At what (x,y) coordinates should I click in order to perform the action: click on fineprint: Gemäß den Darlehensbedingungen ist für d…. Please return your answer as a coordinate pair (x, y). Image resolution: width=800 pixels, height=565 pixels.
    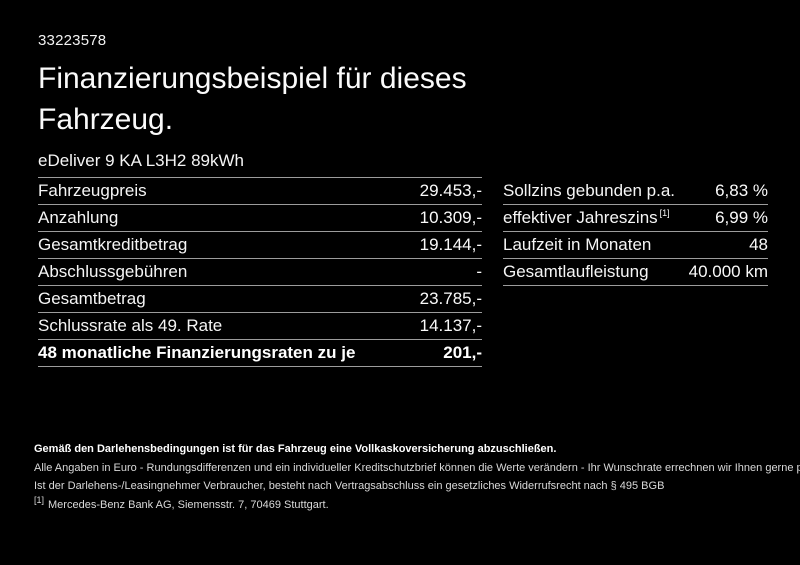
    Looking at the image, I should click on (417, 477).